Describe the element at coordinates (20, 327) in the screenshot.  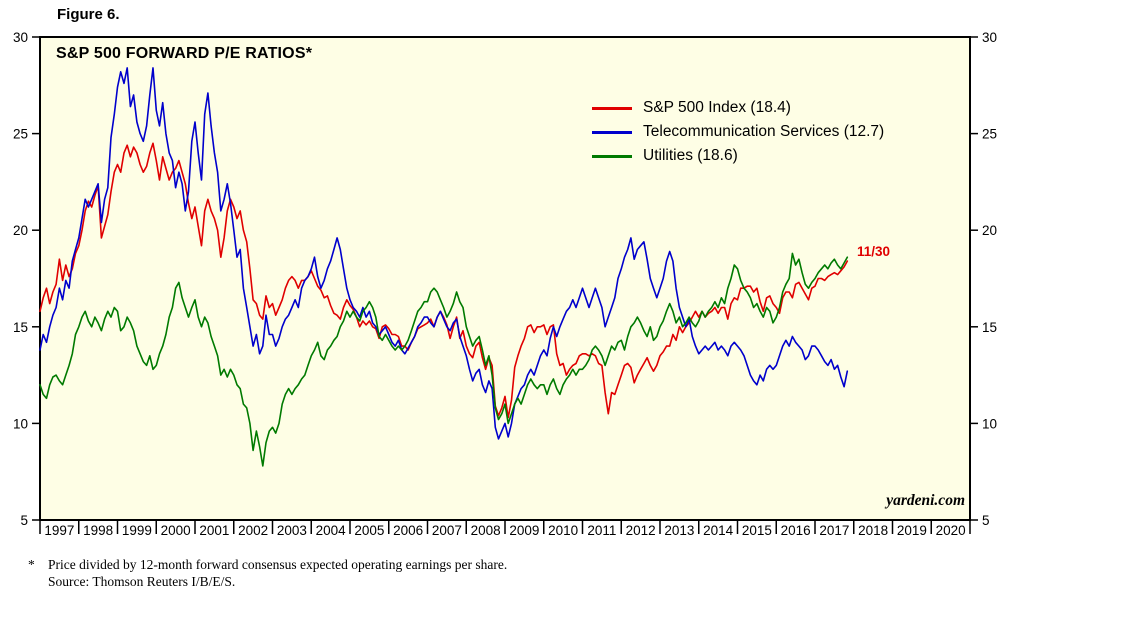
I see `y-tick-label-left: 15` at that location.